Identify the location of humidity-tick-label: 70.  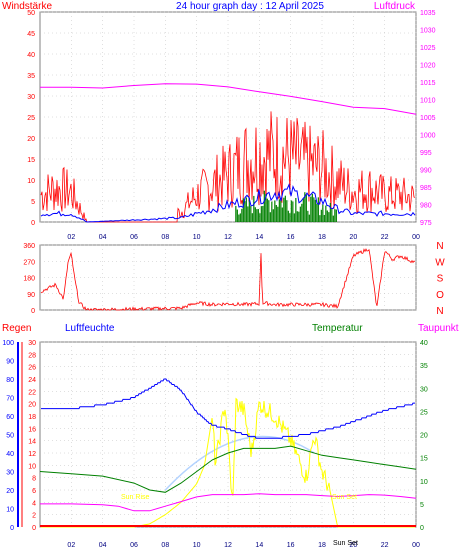
(10, 399).